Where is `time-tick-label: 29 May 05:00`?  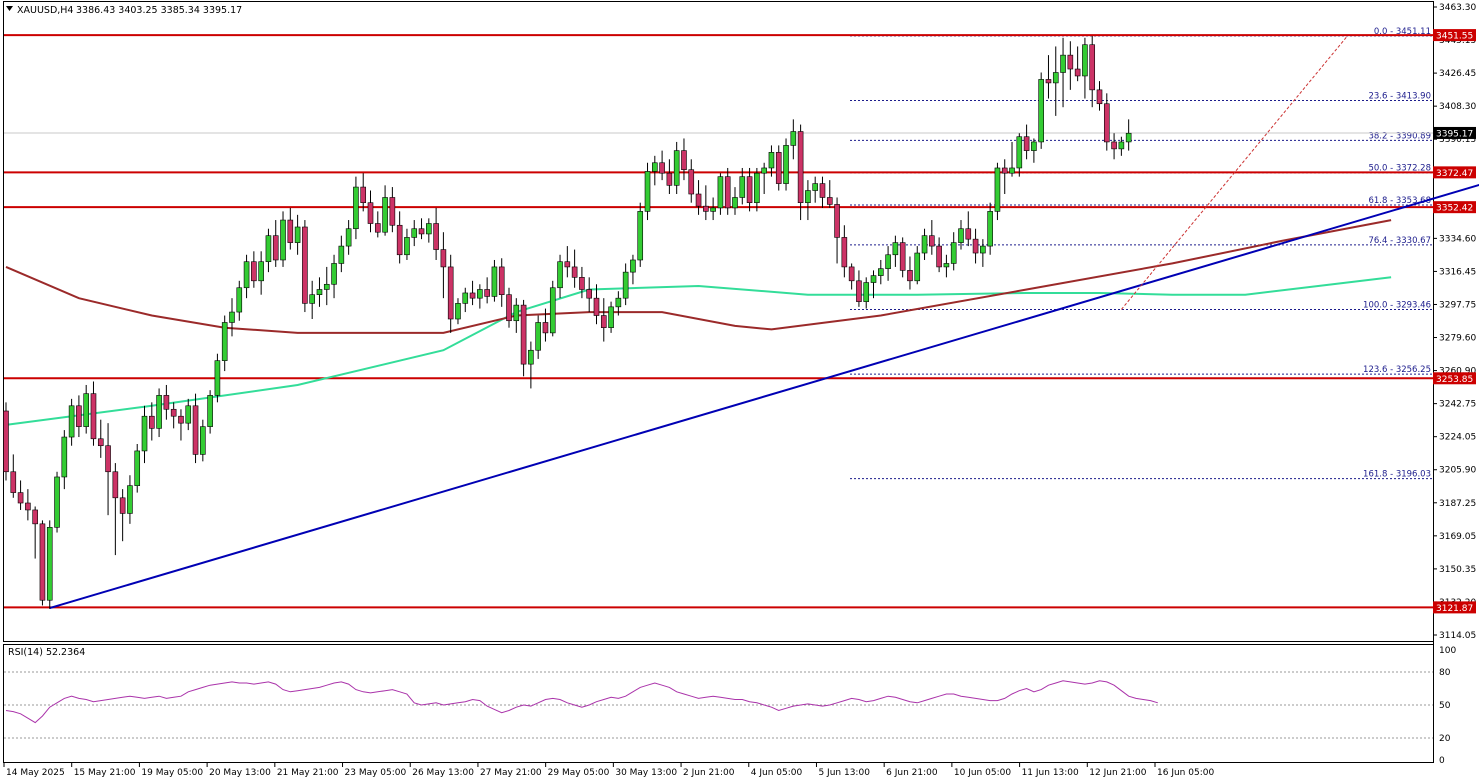 time-tick-label: 29 May 05:00 is located at coordinates (579, 773).